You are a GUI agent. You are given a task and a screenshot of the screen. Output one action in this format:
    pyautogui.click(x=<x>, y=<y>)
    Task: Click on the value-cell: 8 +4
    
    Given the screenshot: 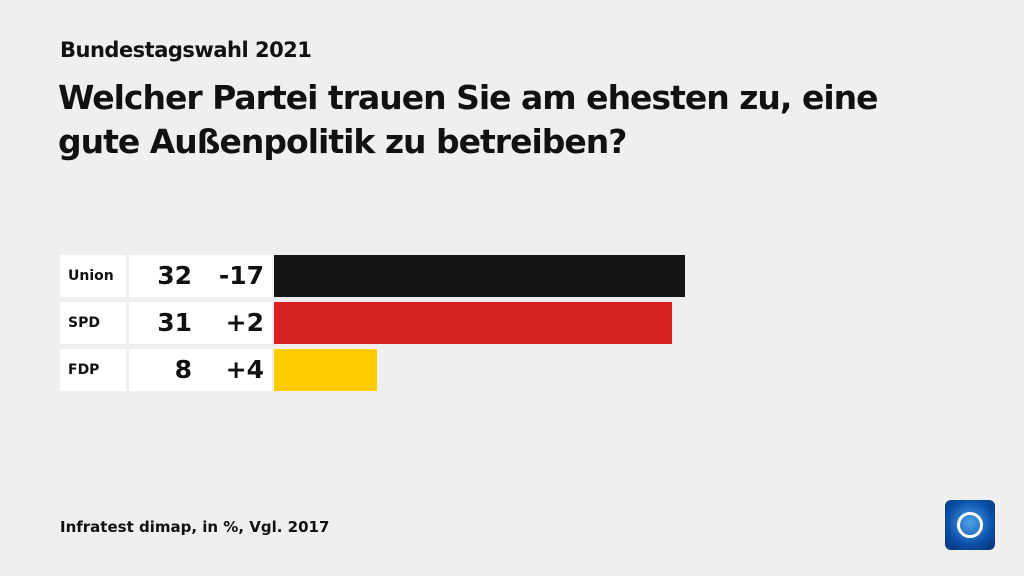 What is the action you would take?
    pyautogui.click(x=200, y=370)
    